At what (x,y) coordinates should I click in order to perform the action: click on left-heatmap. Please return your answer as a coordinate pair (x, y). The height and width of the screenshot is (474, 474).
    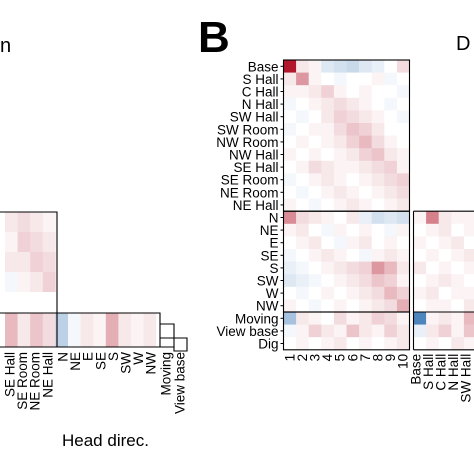
    Looking at the image, I should click on (93, 279).